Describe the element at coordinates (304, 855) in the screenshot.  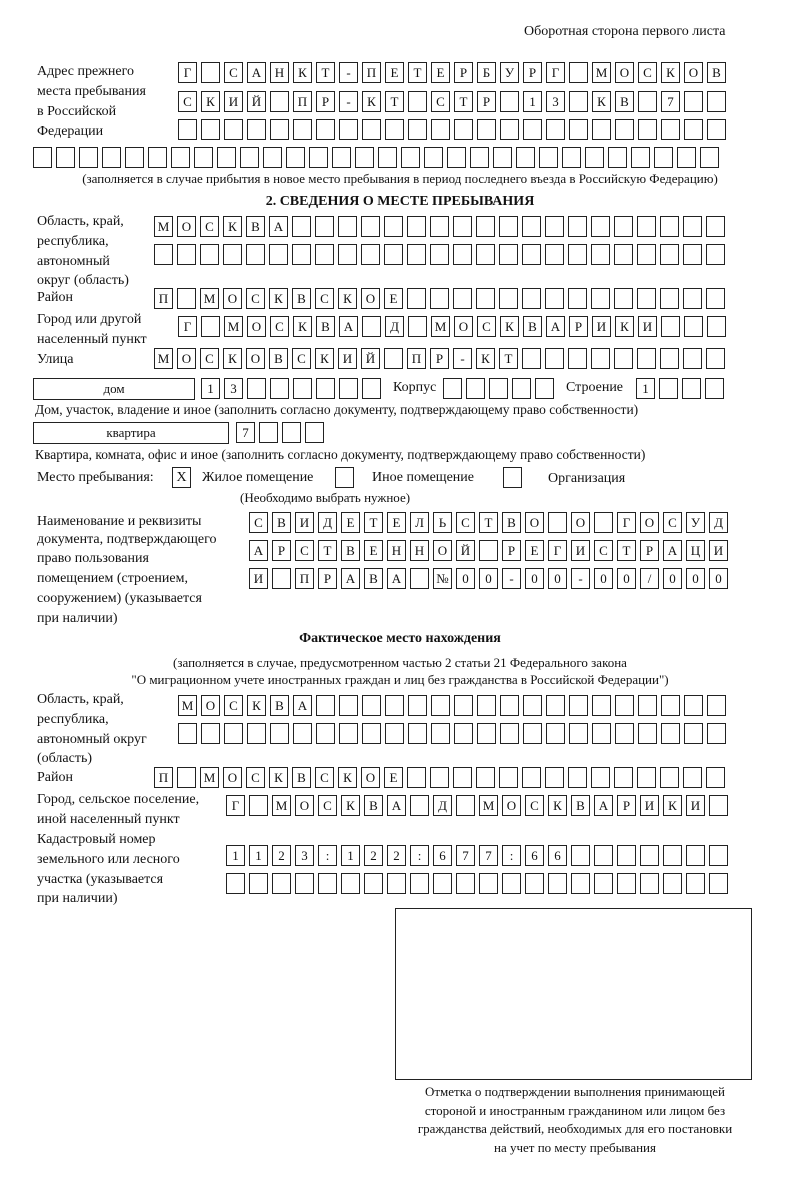
I see `char-cell: 3` at that location.